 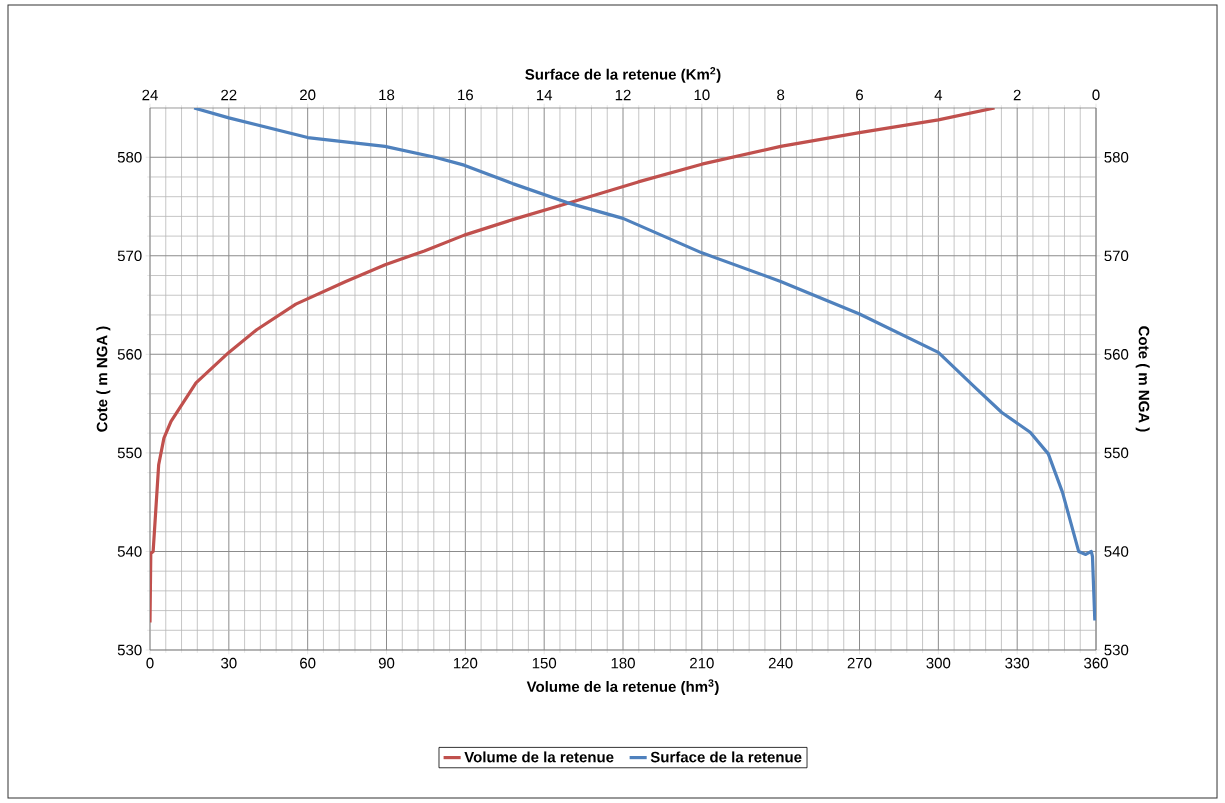 I want to click on x-tick-label: 210, so click(x=702, y=663).